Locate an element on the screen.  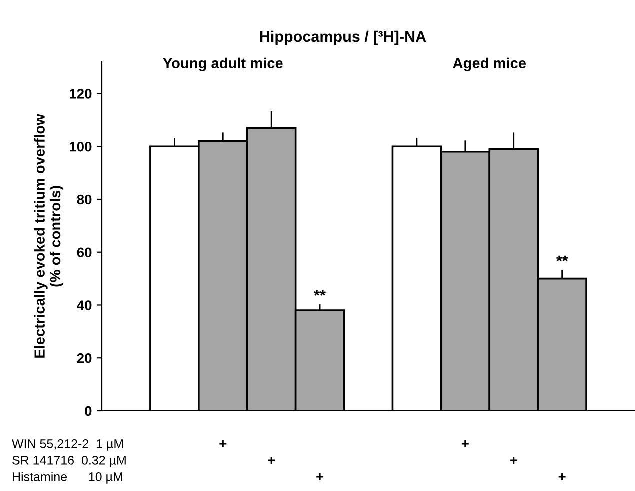
y-axis-title: Electrically evoked tritium overflow (% of controls) is located at coordinates (49, 236).